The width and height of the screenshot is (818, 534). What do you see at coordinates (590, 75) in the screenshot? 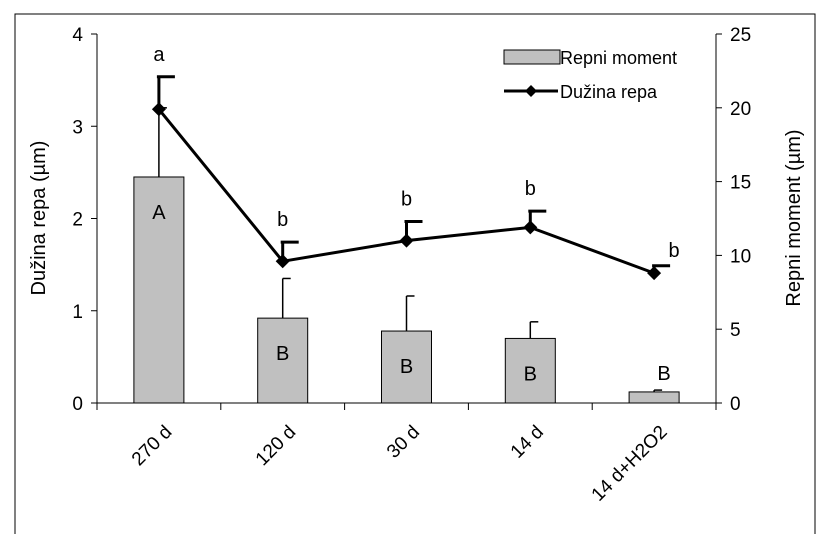
I see `legend: Repni moment Dužina repa` at bounding box center [590, 75].